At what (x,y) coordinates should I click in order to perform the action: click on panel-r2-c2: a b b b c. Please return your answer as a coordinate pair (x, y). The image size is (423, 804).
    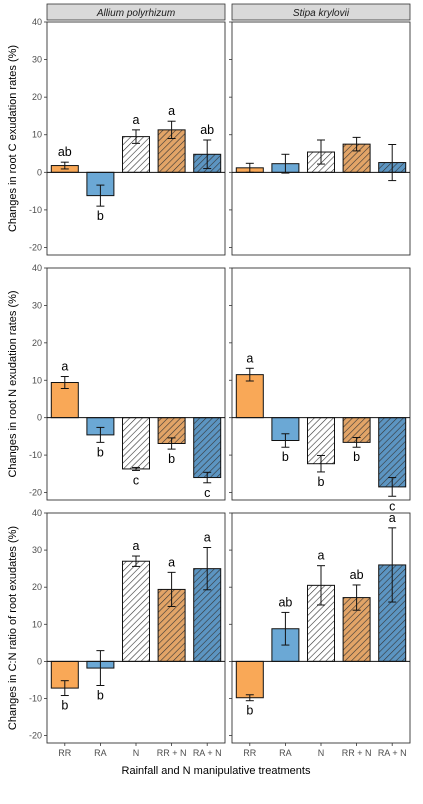
    Looking at the image, I should click on (320, 390).